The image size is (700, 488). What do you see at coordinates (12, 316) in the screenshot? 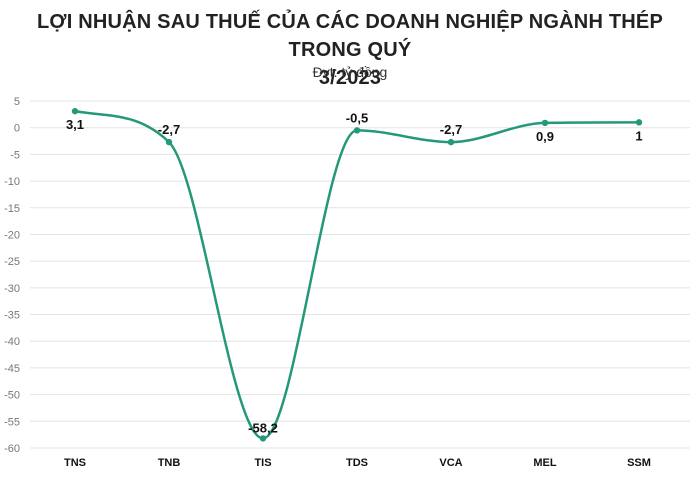
I see `y-tick-label: -35` at bounding box center [12, 316].